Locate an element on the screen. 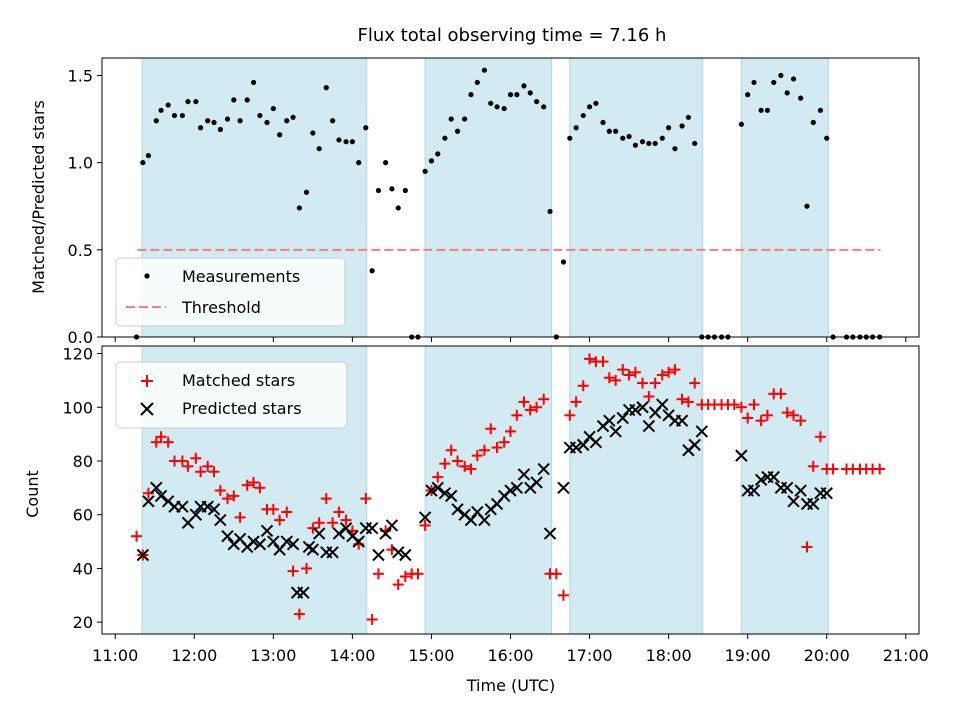 Image resolution: width=960 pixels, height=720 pixels. y-tick-label: 1.5 is located at coordinates (80, 75).